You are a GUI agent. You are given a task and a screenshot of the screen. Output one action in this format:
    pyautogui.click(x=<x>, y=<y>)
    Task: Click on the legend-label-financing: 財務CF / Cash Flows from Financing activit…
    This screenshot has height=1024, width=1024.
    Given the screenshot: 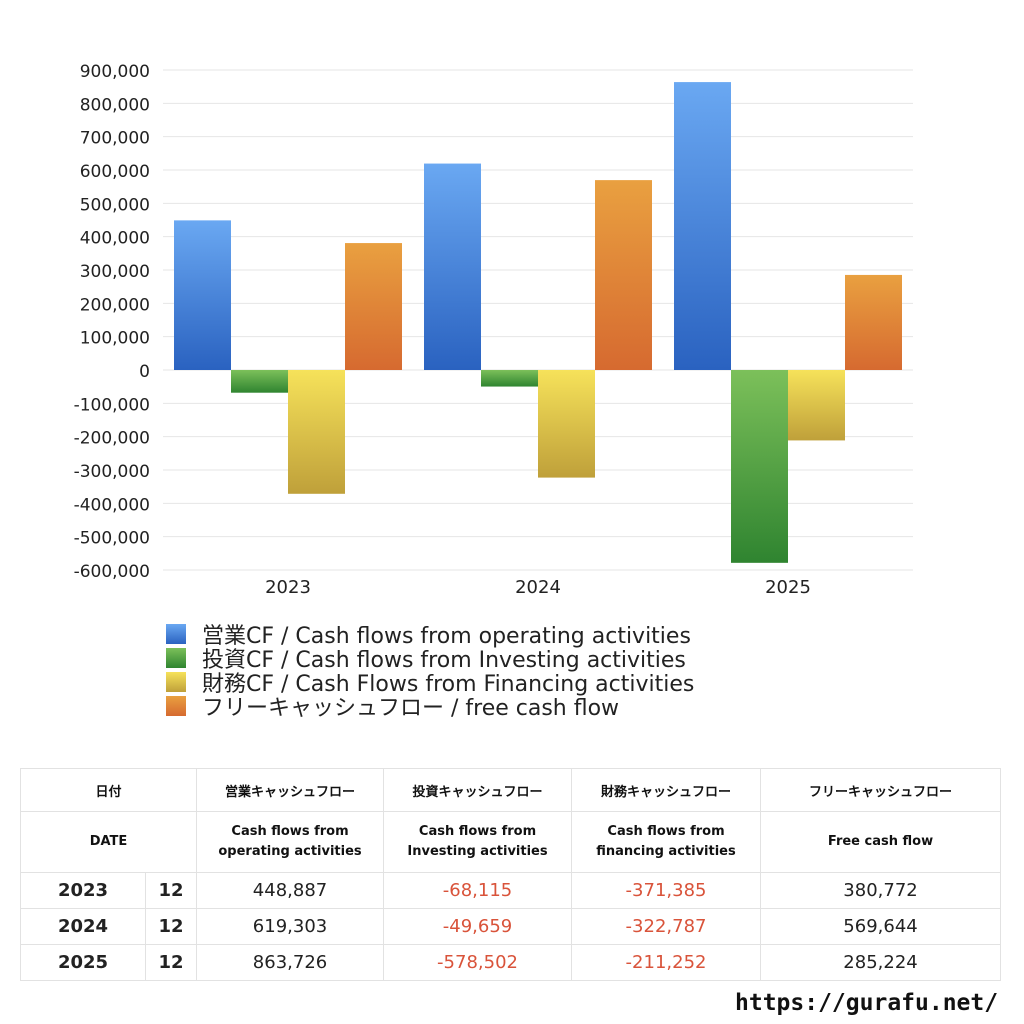 What is the action you would take?
    pyautogui.click(x=448, y=684)
    